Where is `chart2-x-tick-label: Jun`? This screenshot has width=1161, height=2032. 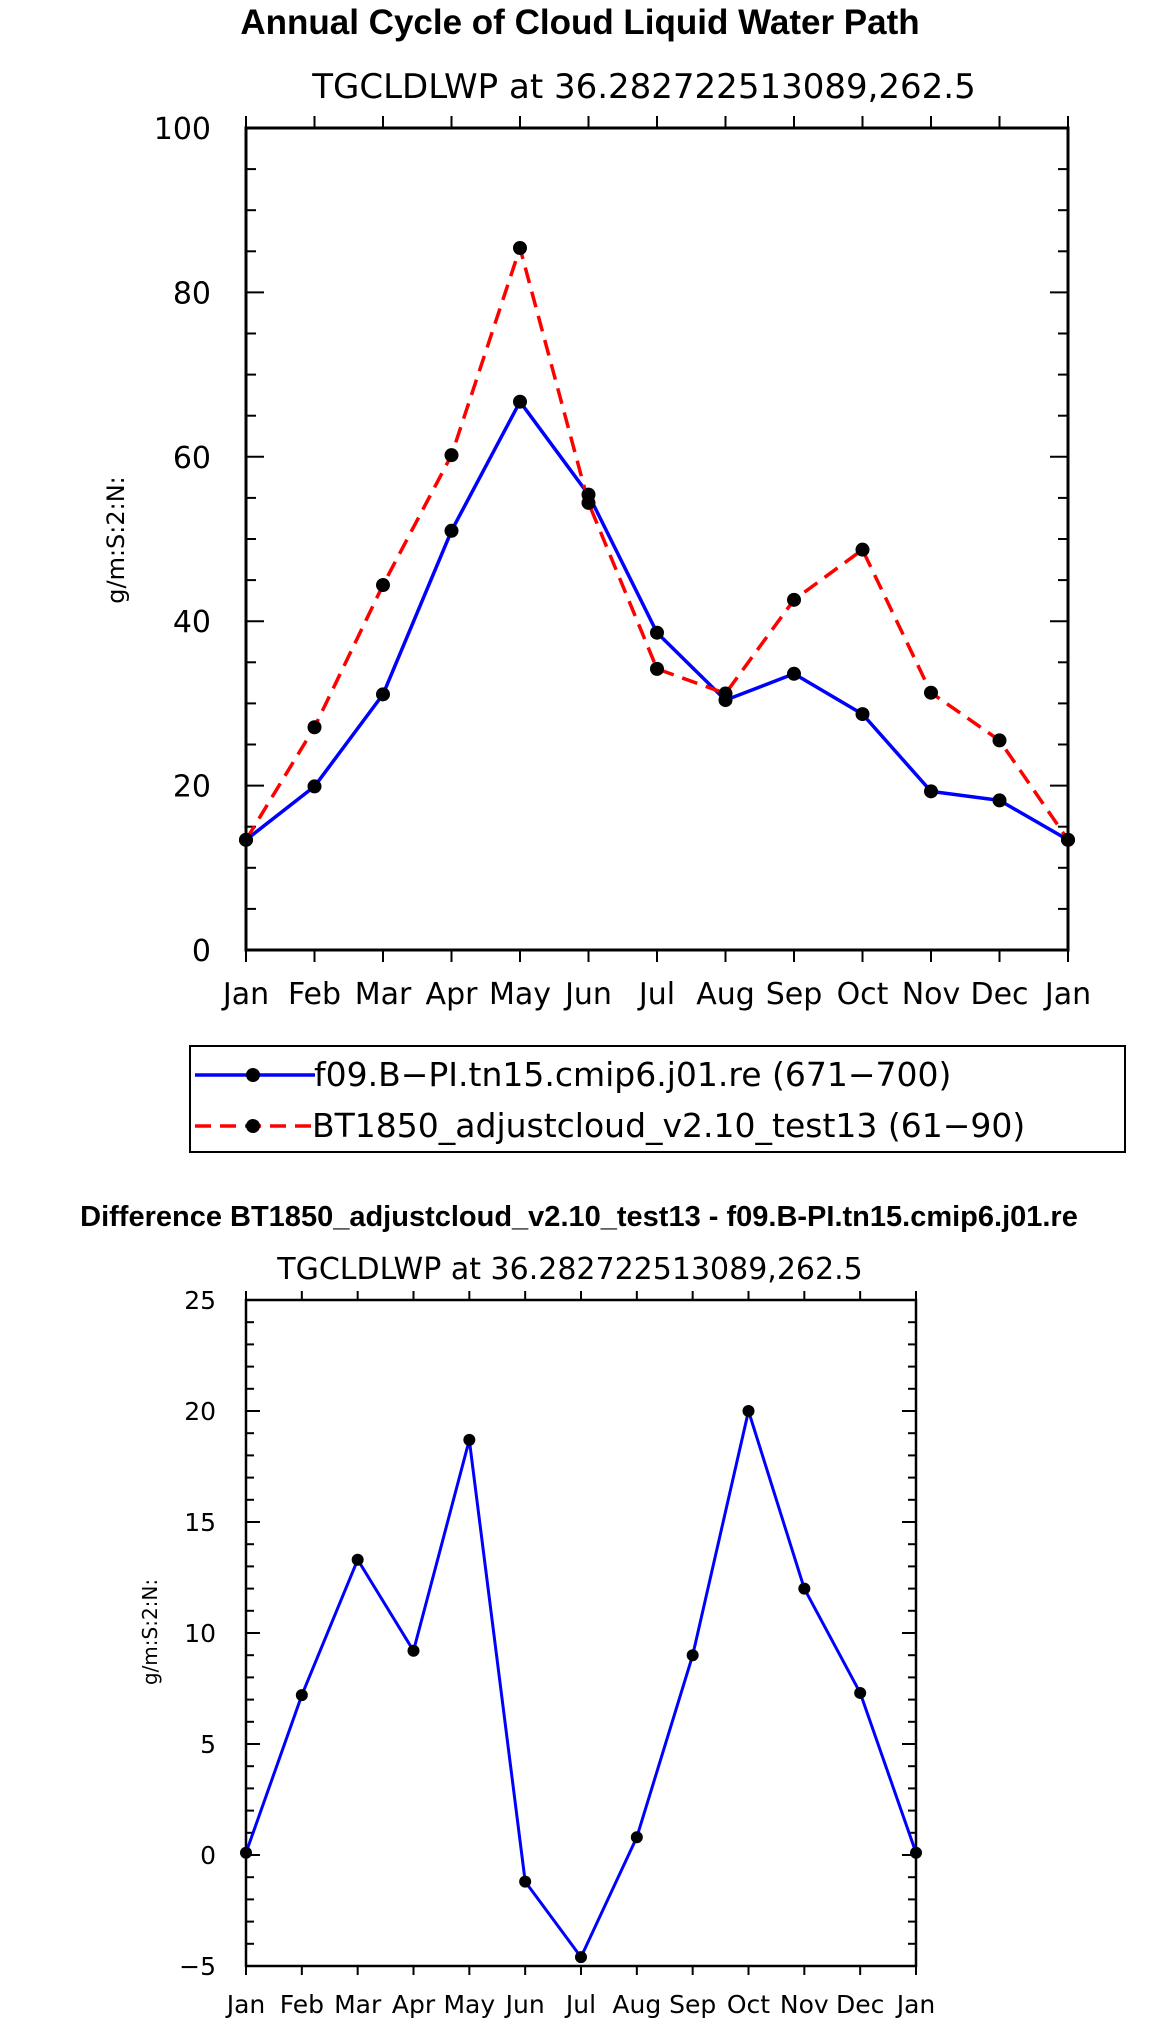
chart2-x-tick-label: Jun is located at coordinates (524, 2004).